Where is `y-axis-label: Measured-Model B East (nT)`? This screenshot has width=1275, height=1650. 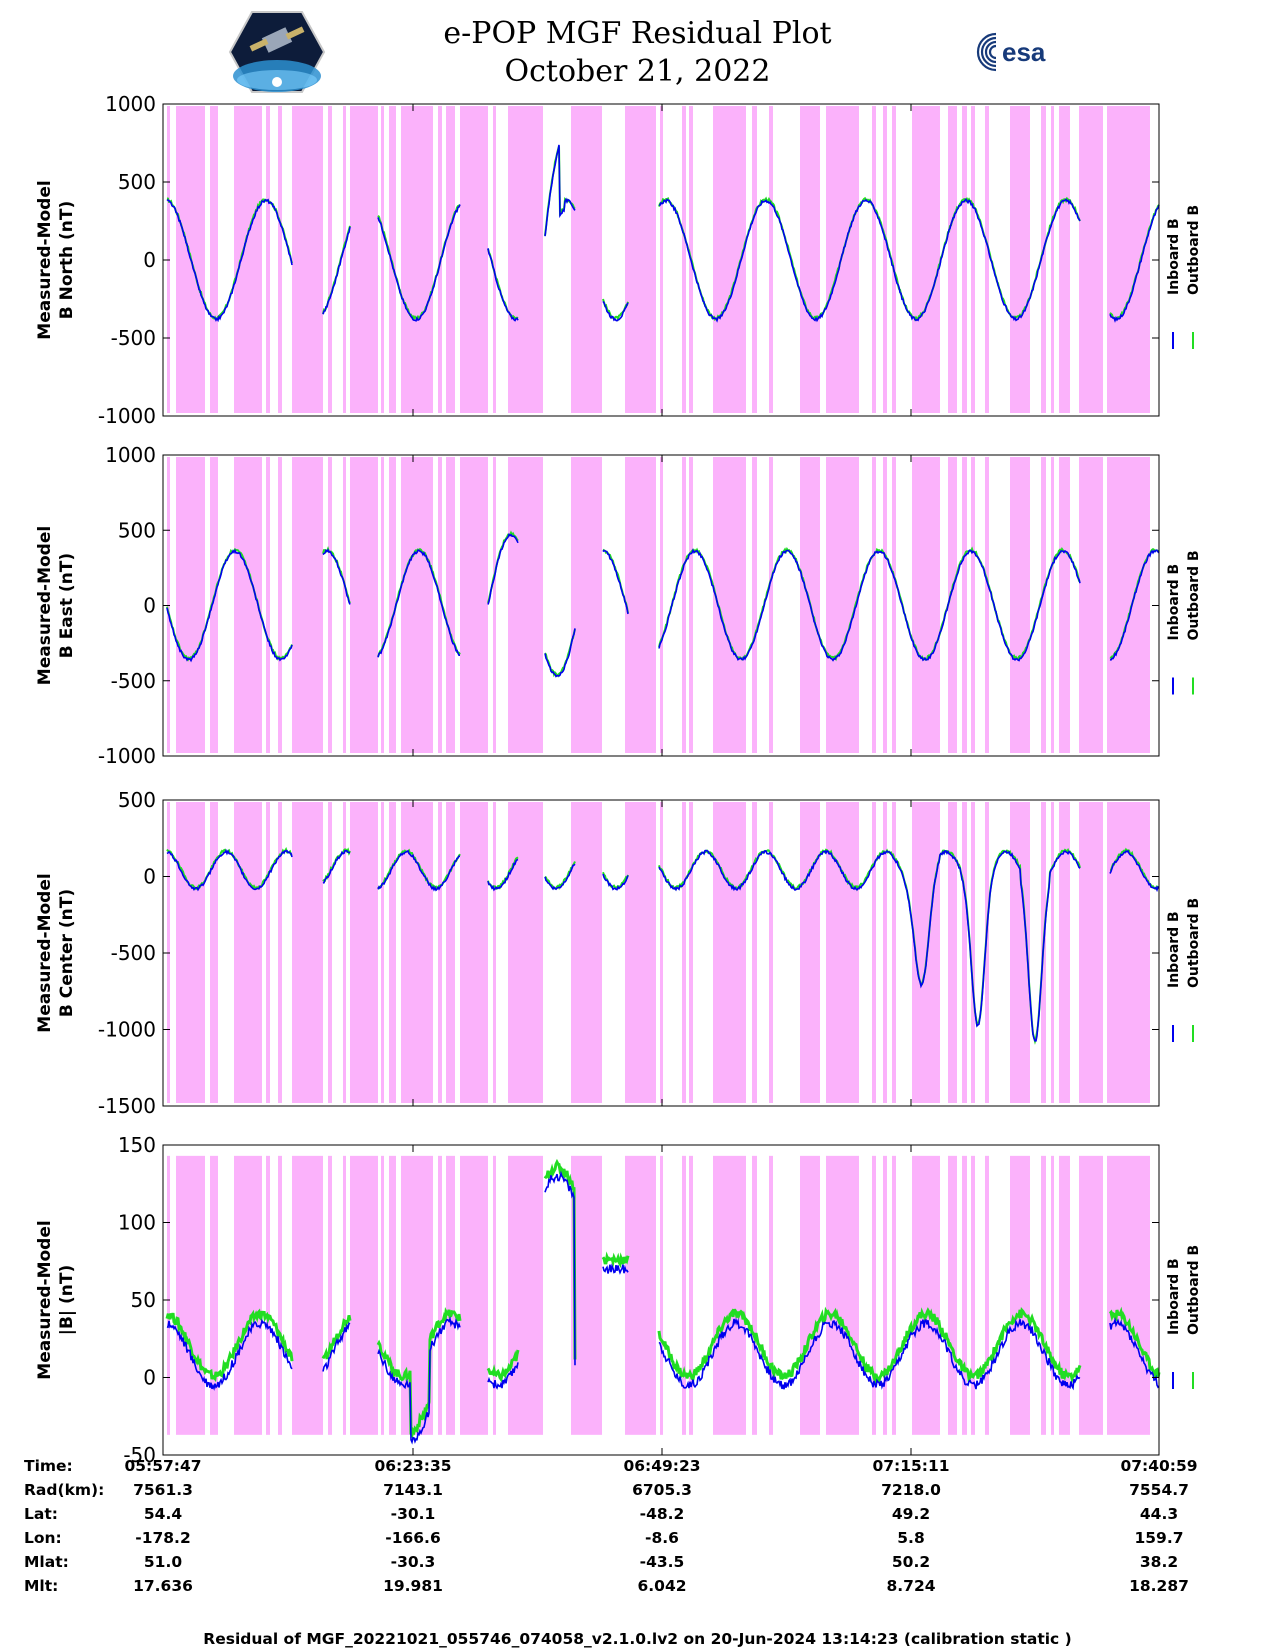 y-axis-label: Measured-Model B East (nT) is located at coordinates (56, 605).